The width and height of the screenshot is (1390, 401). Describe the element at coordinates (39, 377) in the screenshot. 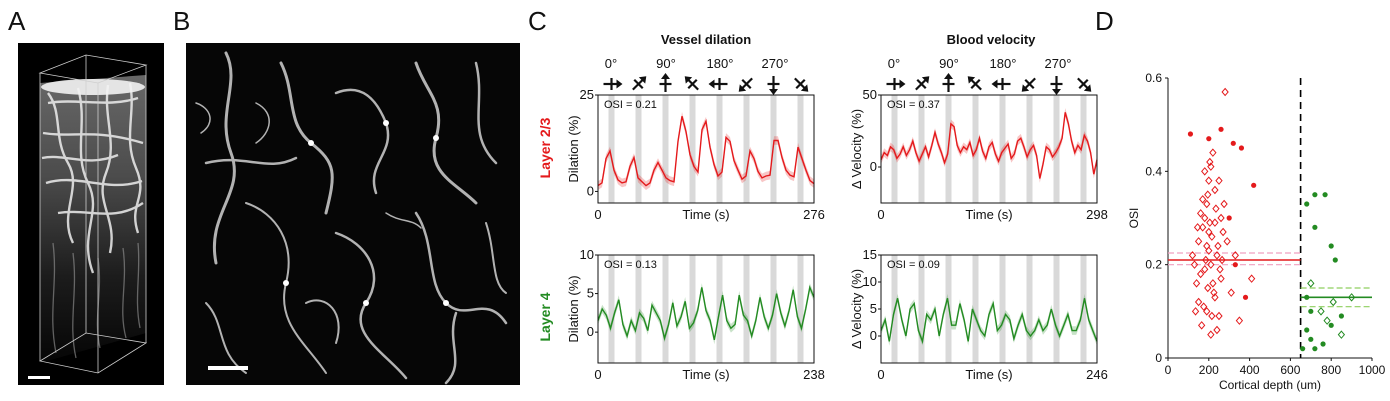

I see `scale-bar` at that location.